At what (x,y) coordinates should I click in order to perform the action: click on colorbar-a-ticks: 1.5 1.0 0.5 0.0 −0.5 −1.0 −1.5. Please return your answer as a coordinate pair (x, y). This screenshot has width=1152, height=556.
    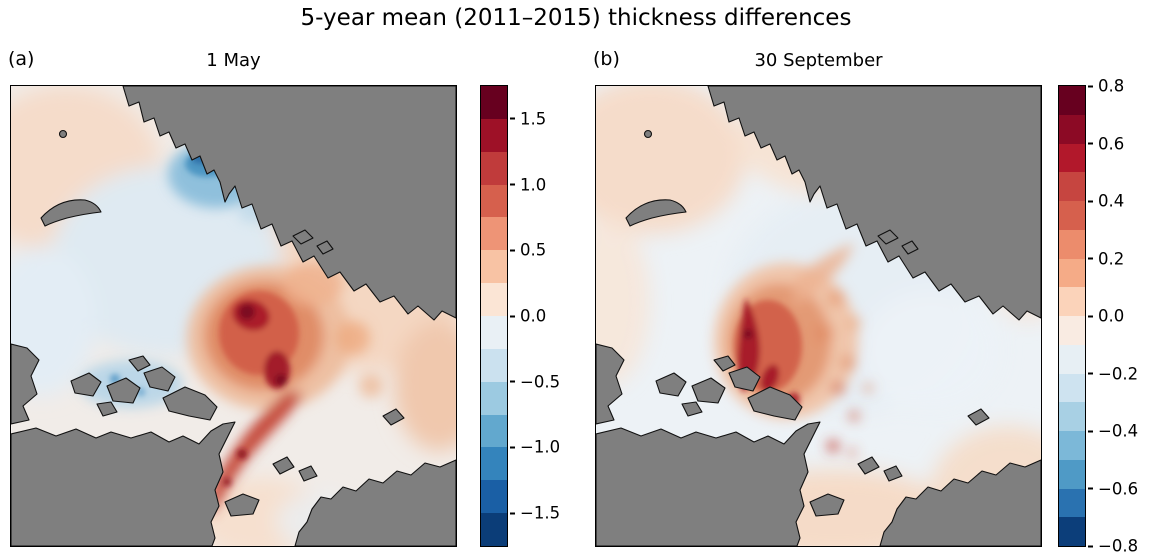
    Looking at the image, I should click on (542, 316).